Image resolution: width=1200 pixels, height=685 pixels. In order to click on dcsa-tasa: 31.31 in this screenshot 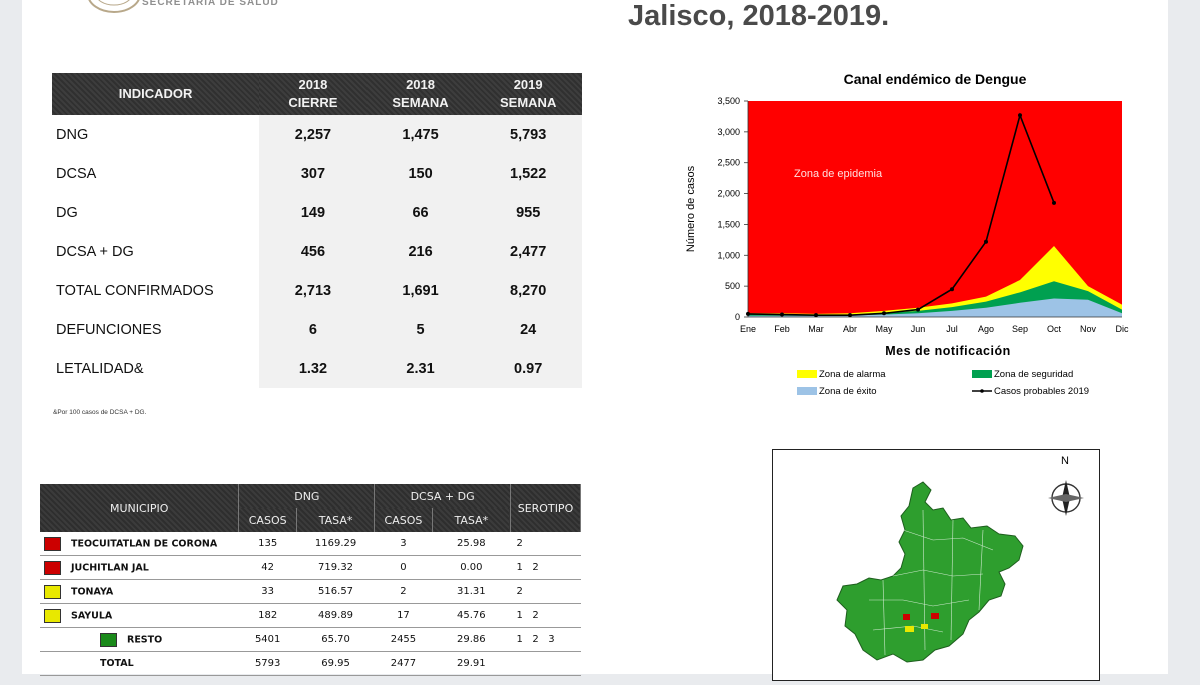, I will do `click(471, 591)`.